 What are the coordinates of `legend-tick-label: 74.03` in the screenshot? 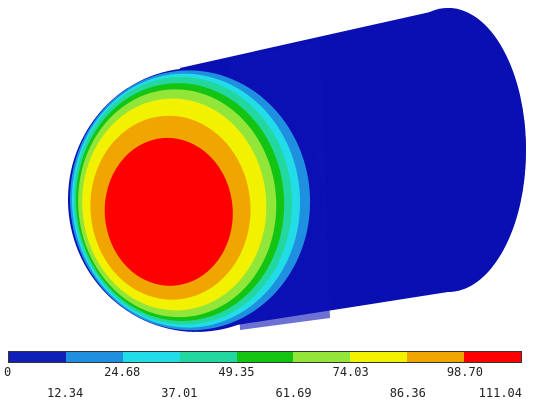 It's located at (350, 372).